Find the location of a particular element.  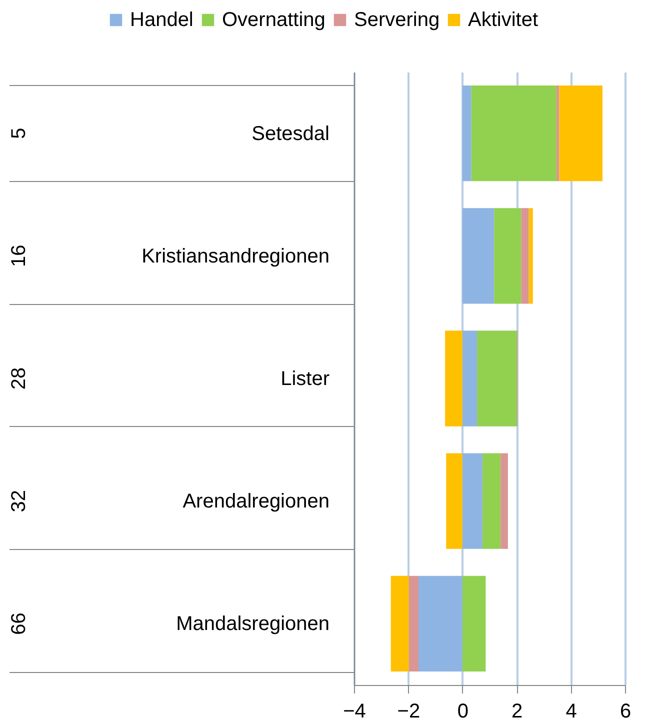

y-tick-label: Kristiansandregionen is located at coordinates (236, 256).